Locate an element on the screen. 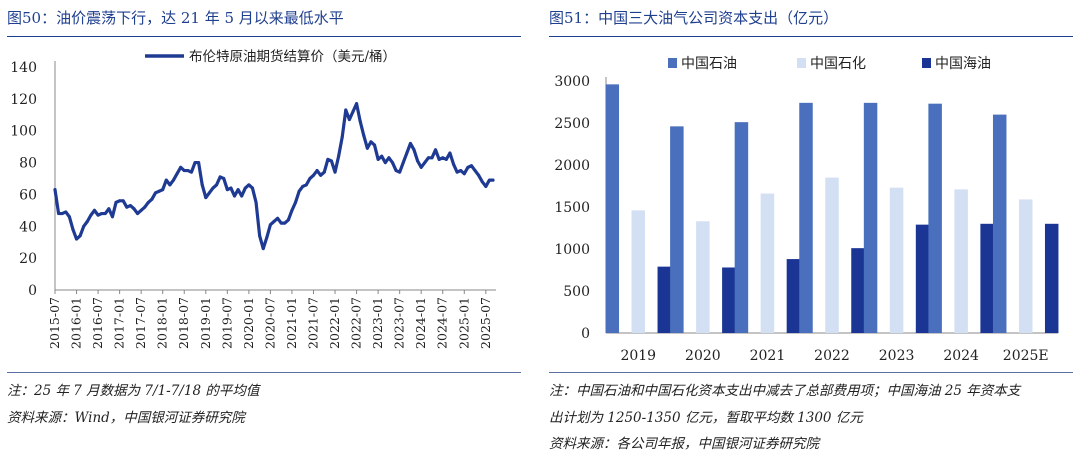  x-category-label: 2023 is located at coordinates (897, 356).